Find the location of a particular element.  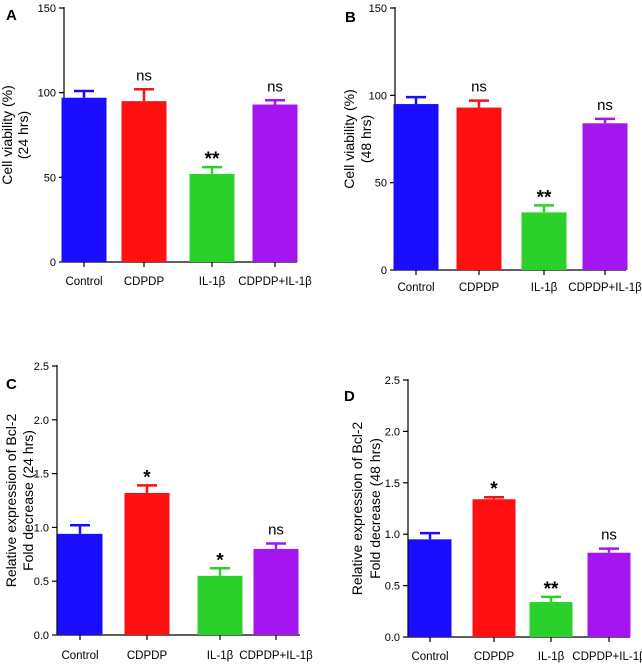

y-axis-label: Fold decrease (48 hrs) is located at coordinates (375, 508).